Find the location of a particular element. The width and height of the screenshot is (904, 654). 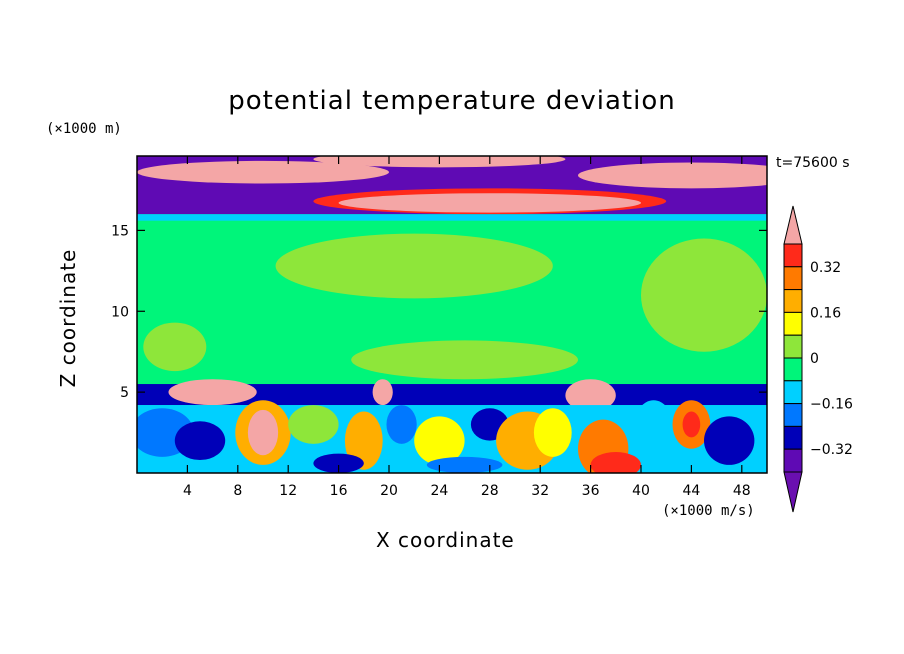

y-tick-label: 5 is located at coordinates (124, 393).